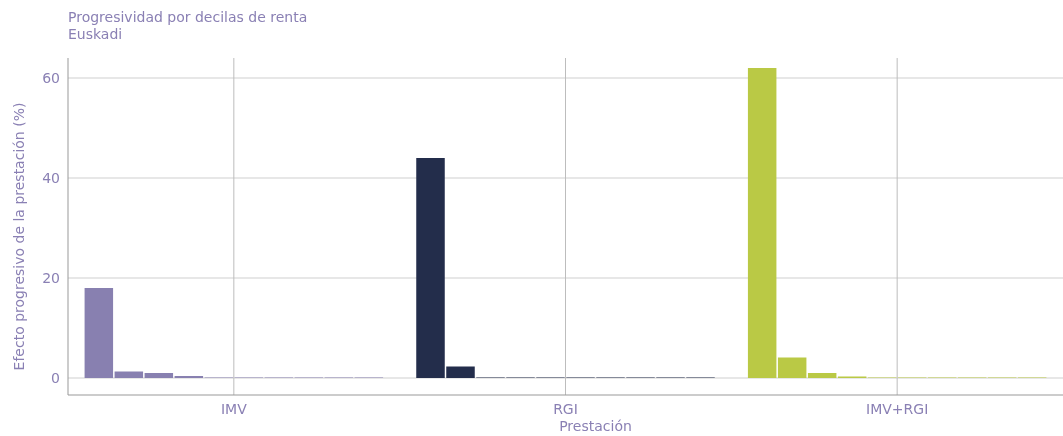  I want to click on y-tick-label: 20, so click(51, 277).